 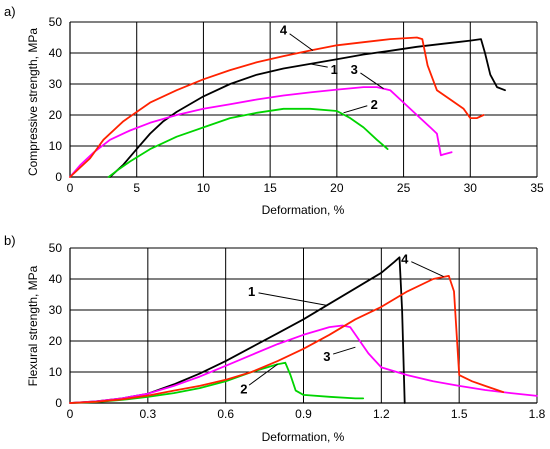 What do you see at coordinates (204, 188) in the screenshot?
I see `panel-a-x-tick-label: 10` at bounding box center [204, 188].